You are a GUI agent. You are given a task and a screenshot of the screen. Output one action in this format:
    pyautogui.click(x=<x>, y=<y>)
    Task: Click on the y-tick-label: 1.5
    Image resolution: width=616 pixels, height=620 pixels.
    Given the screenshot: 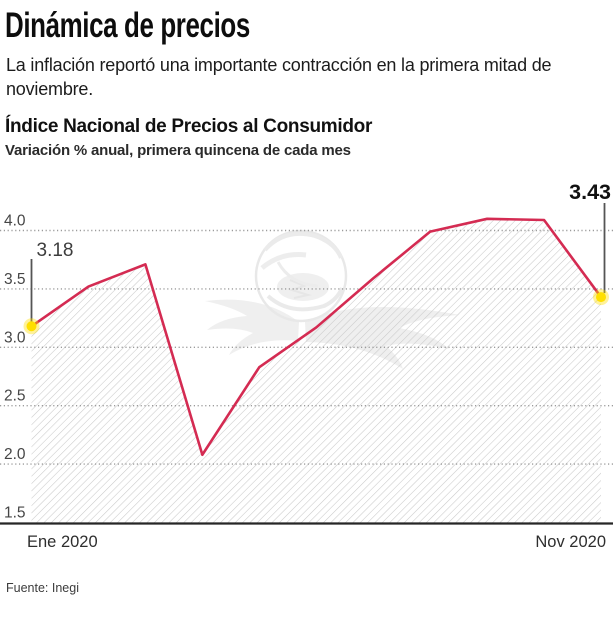 What is the action you would take?
    pyautogui.click(x=15, y=513)
    